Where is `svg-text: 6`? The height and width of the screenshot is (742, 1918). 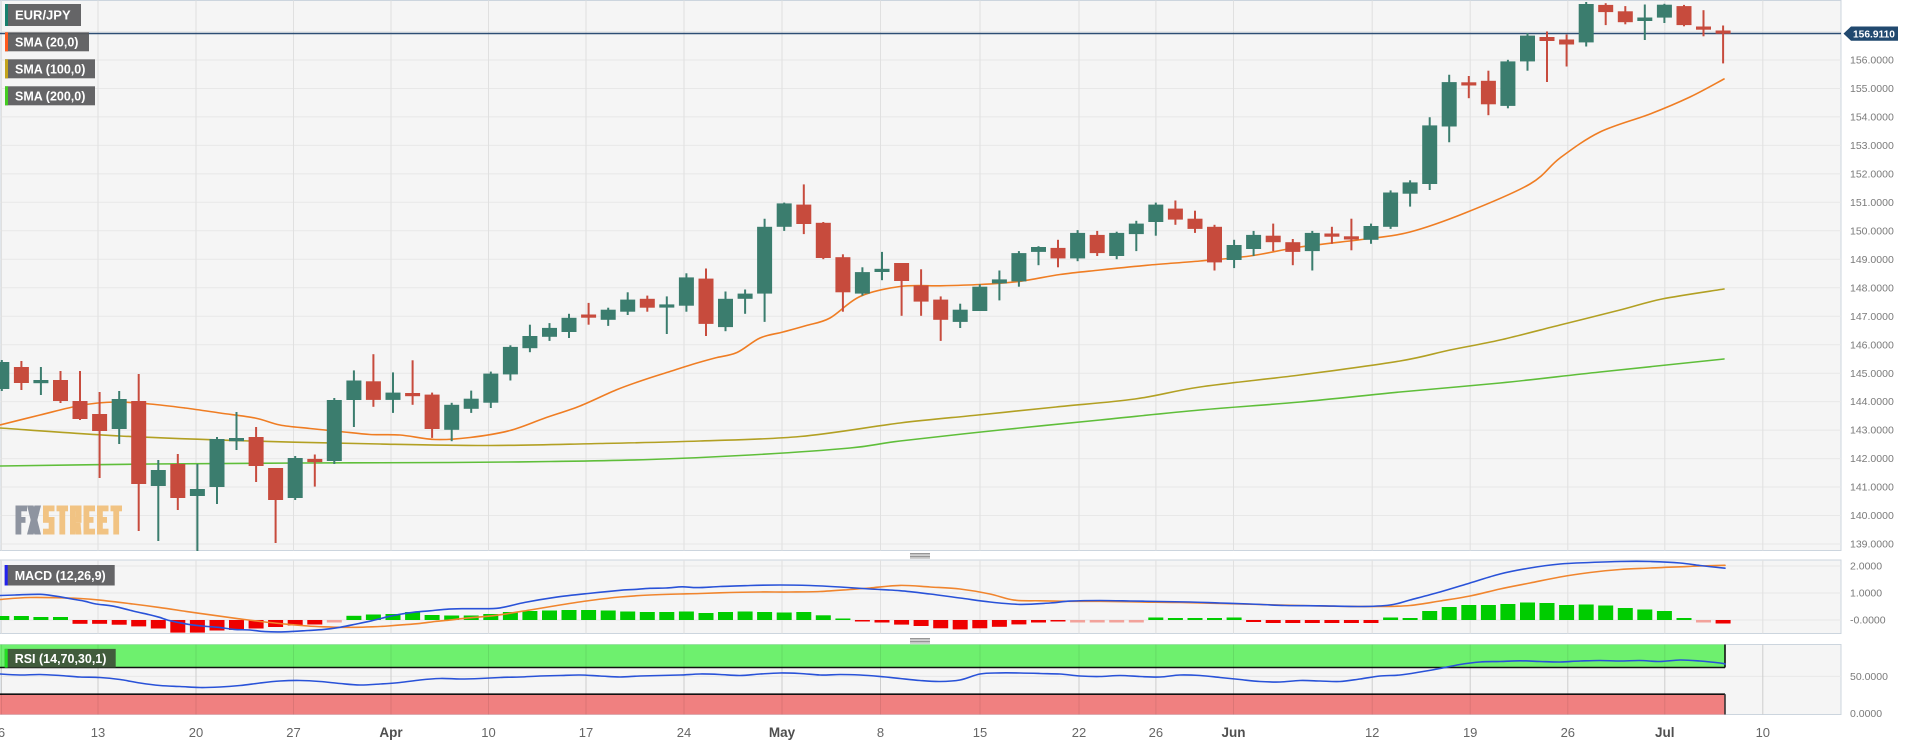 svg-text: 6 is located at coordinates (2, 732).